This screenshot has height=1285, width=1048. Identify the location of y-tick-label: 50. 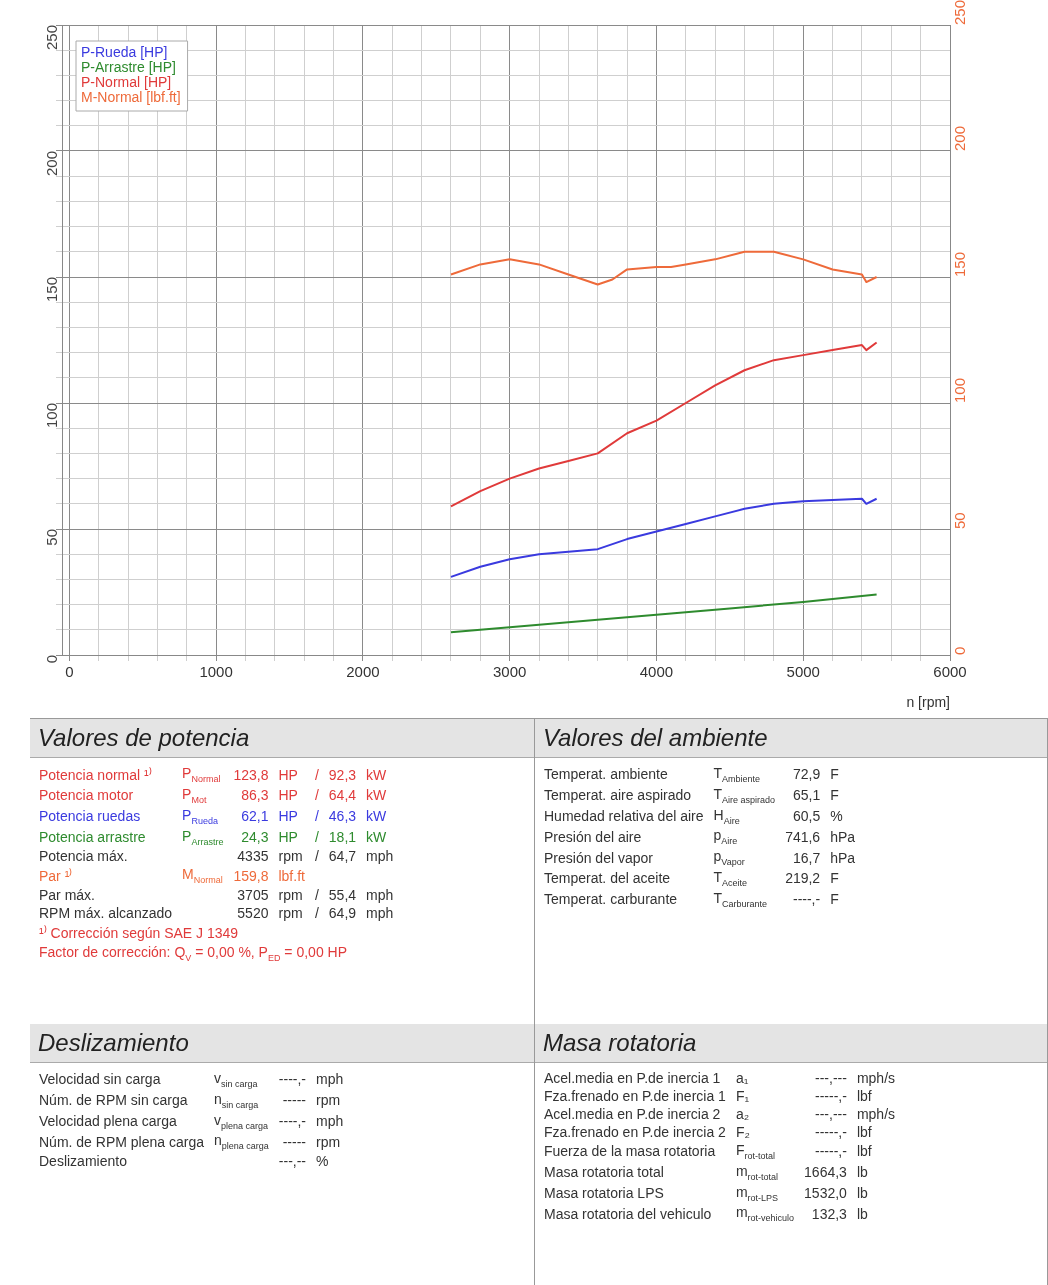
(52, 537).